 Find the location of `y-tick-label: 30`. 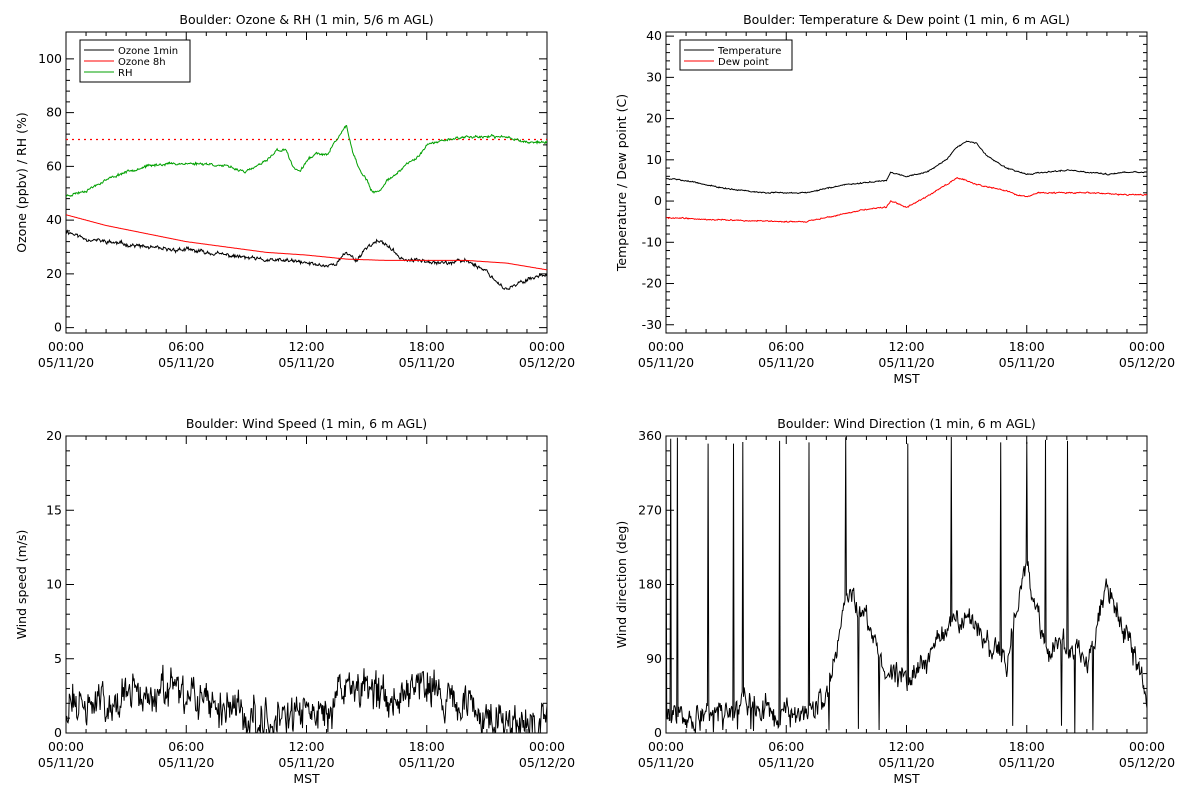

y-tick-label: 30 is located at coordinates (654, 76).